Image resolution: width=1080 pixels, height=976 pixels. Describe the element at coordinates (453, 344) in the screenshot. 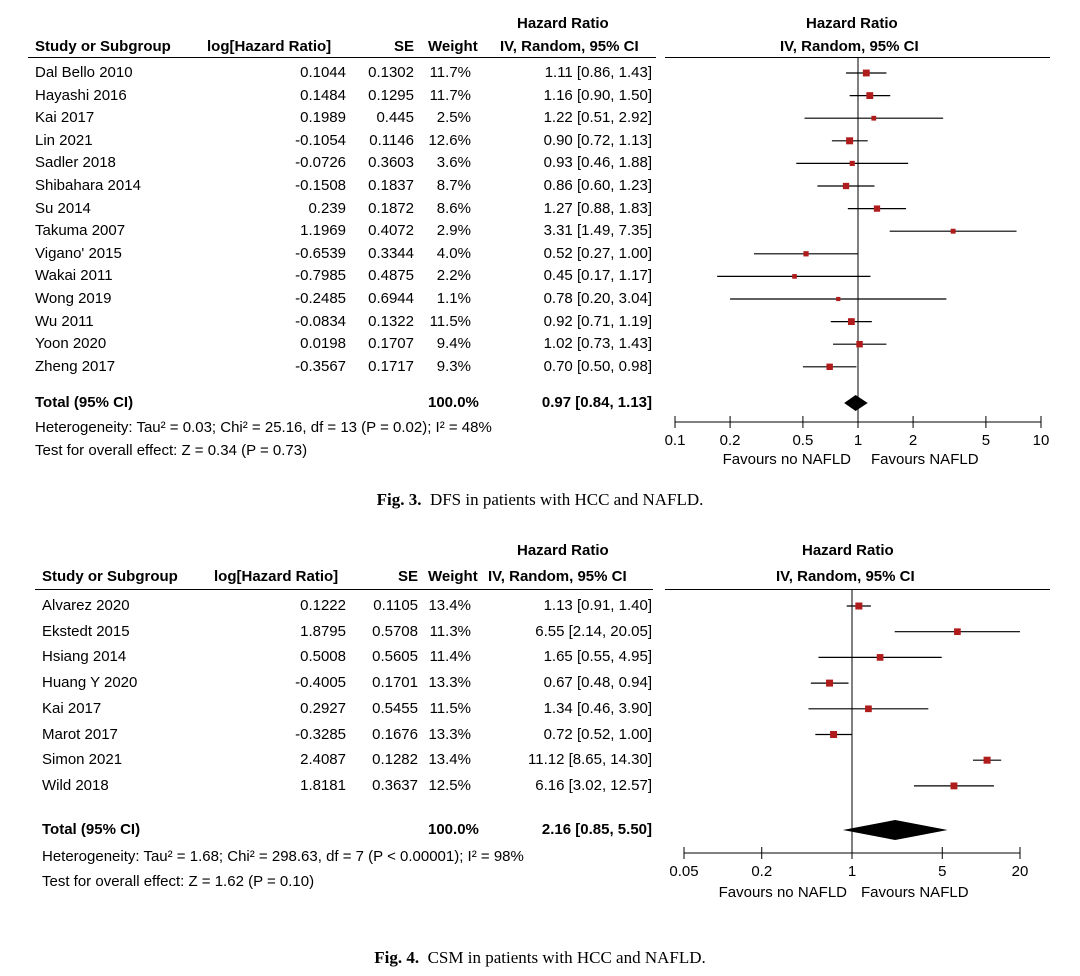

I see `weight-value: 9.4%` at that location.